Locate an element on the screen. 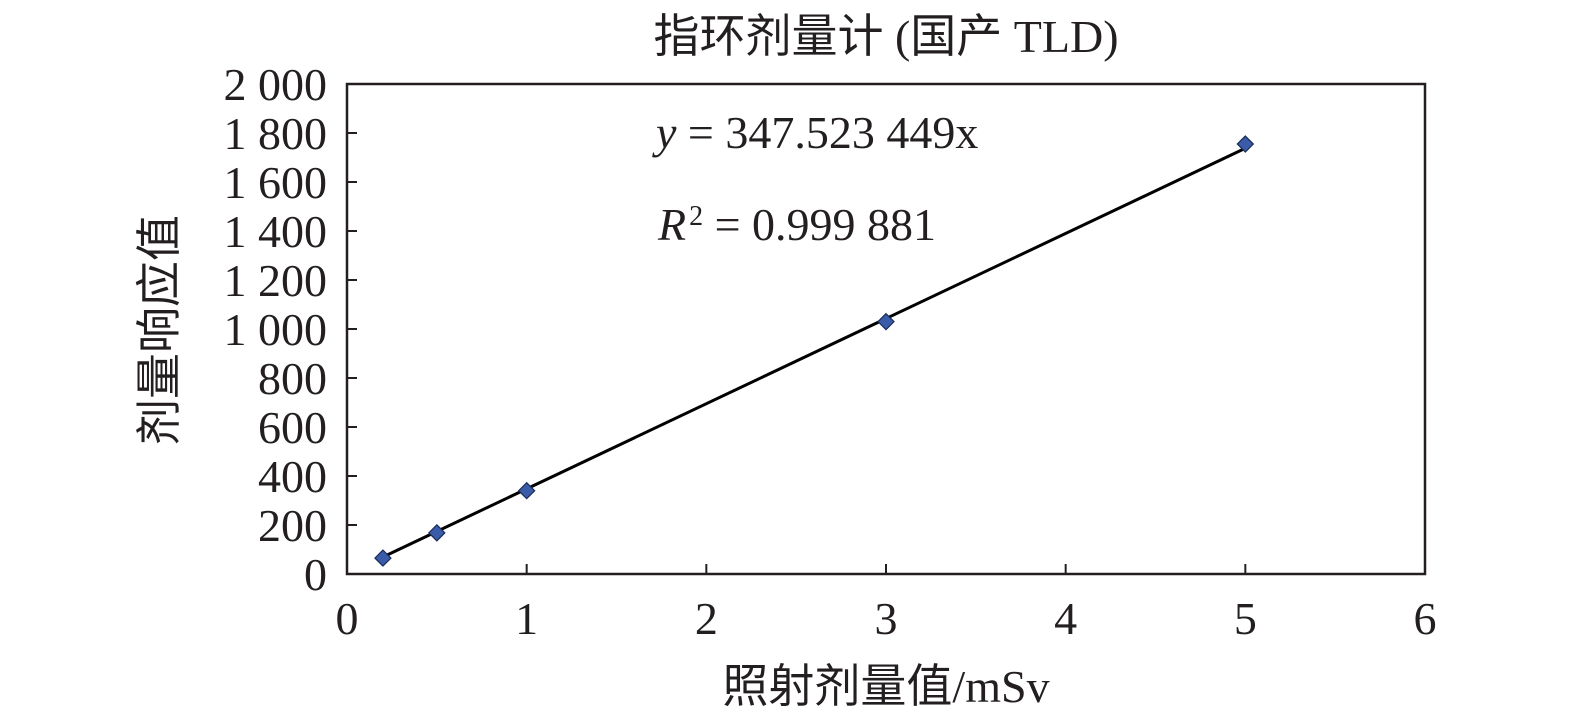 The height and width of the screenshot is (726, 1575). equation-variable: y is located at coordinates (664, 132).